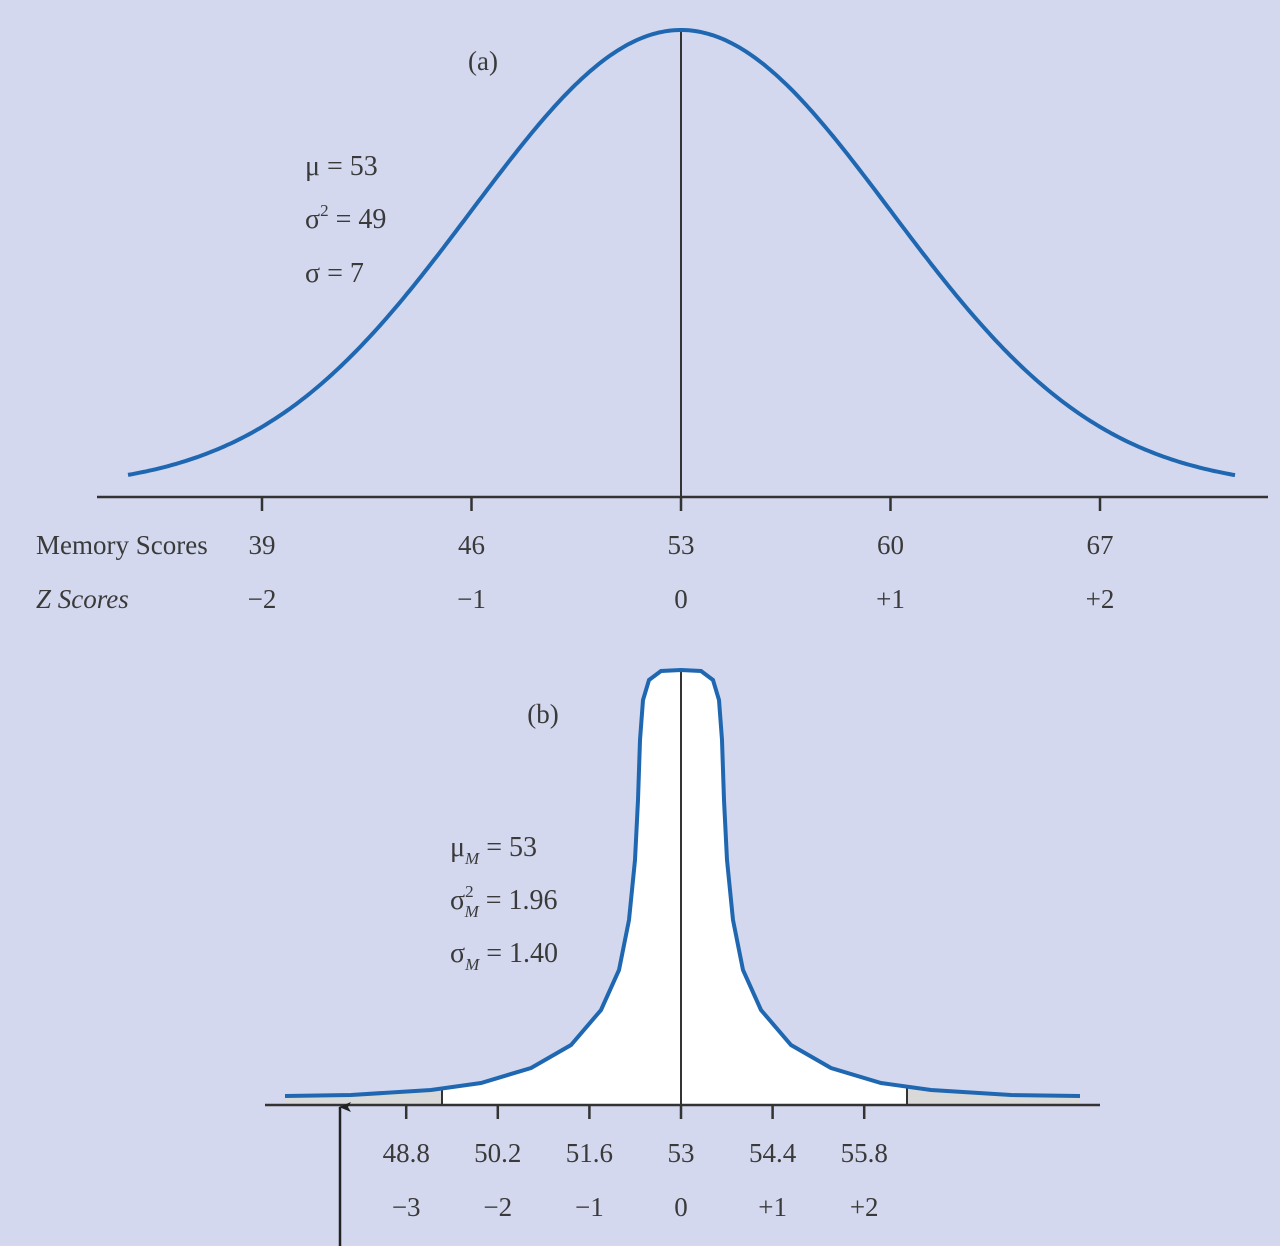 The image size is (1280, 1246). Describe the element at coordinates (262, 545) in the screenshot. I see `tick-label: 39` at that location.